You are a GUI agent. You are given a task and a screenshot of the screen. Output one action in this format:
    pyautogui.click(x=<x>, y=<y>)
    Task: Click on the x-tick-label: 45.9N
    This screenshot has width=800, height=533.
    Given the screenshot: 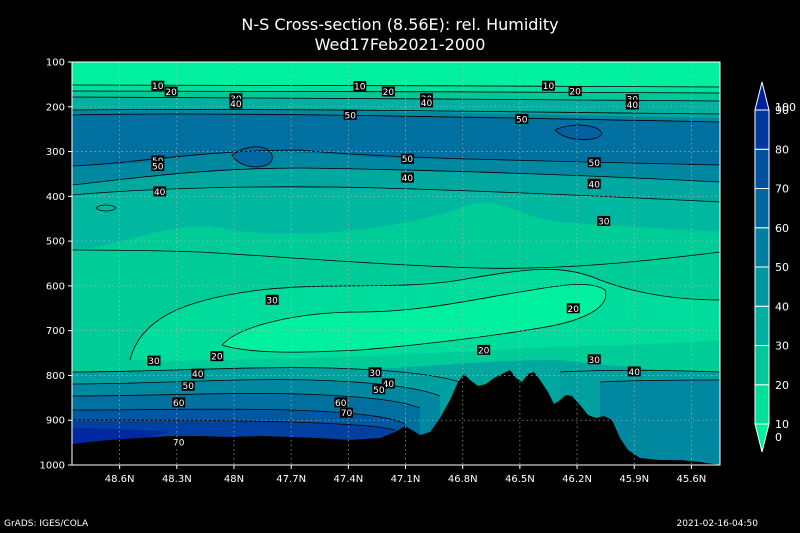 What is the action you would take?
    pyautogui.click(x=634, y=479)
    